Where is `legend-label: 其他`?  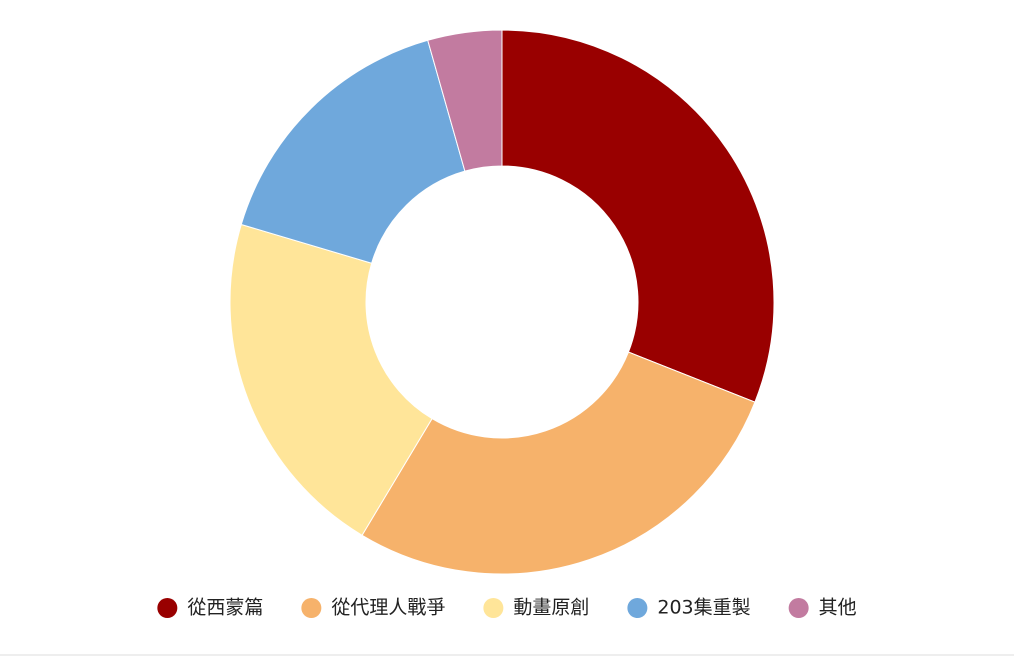
legend-label: 其他 is located at coordinates (838, 608).